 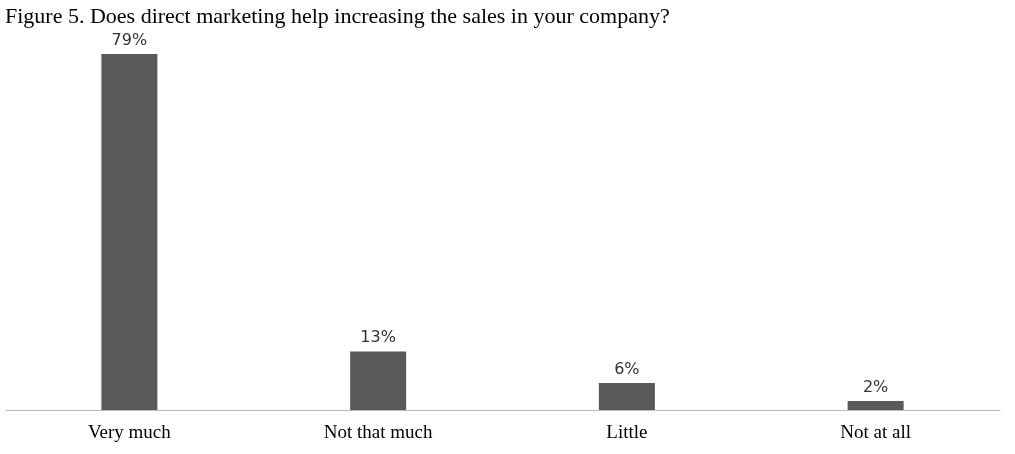 What do you see at coordinates (337, 15) in the screenshot?
I see `chart-title: Figure 5. Does direct marketing help increasing the sales in your company?` at bounding box center [337, 15].